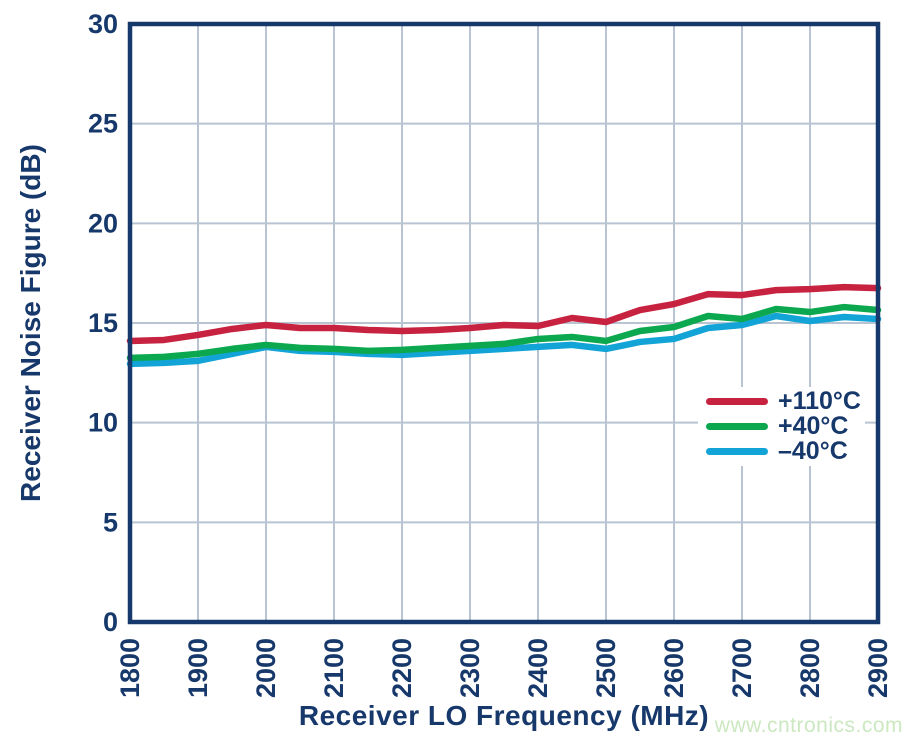 This screenshot has height=746, width=911. I want to click on legend-item-plus110c: +110°C, so click(783, 401).